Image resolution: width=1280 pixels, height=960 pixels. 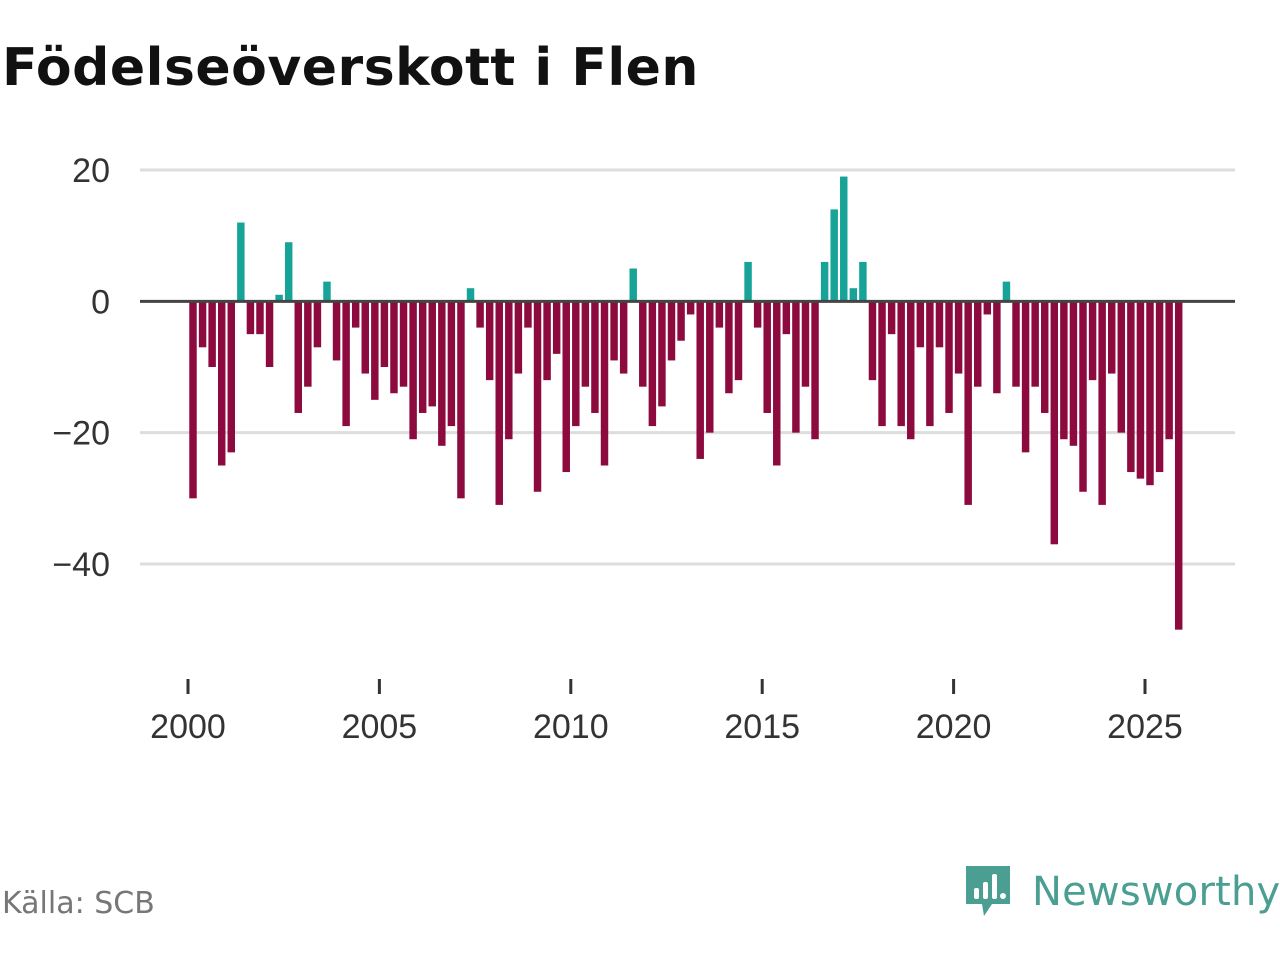 I want to click on brand-logo: Newsworthy, so click(x=1121, y=892).